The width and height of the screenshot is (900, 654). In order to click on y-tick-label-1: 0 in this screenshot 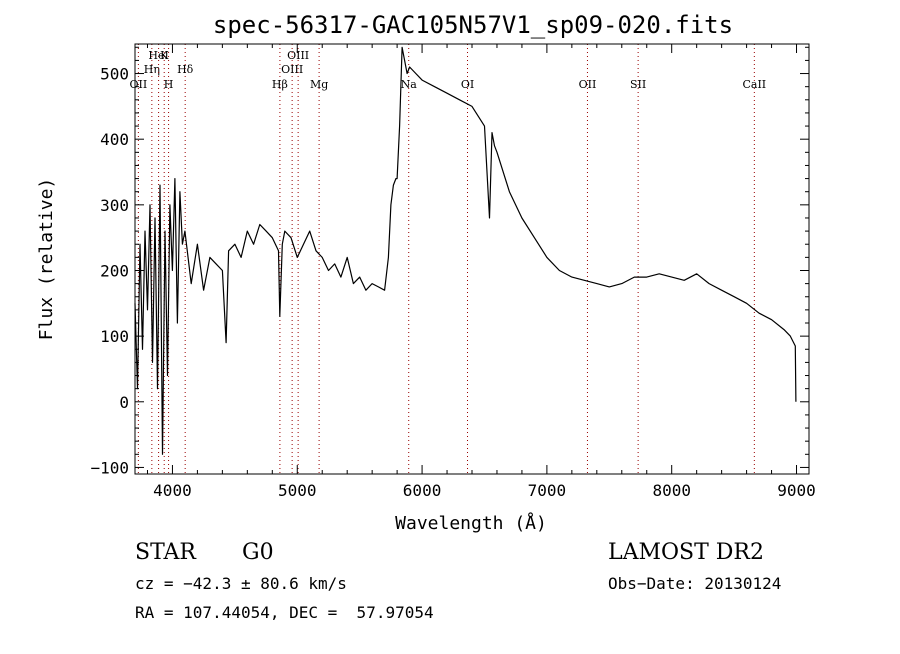, I will do `click(124, 402)`.